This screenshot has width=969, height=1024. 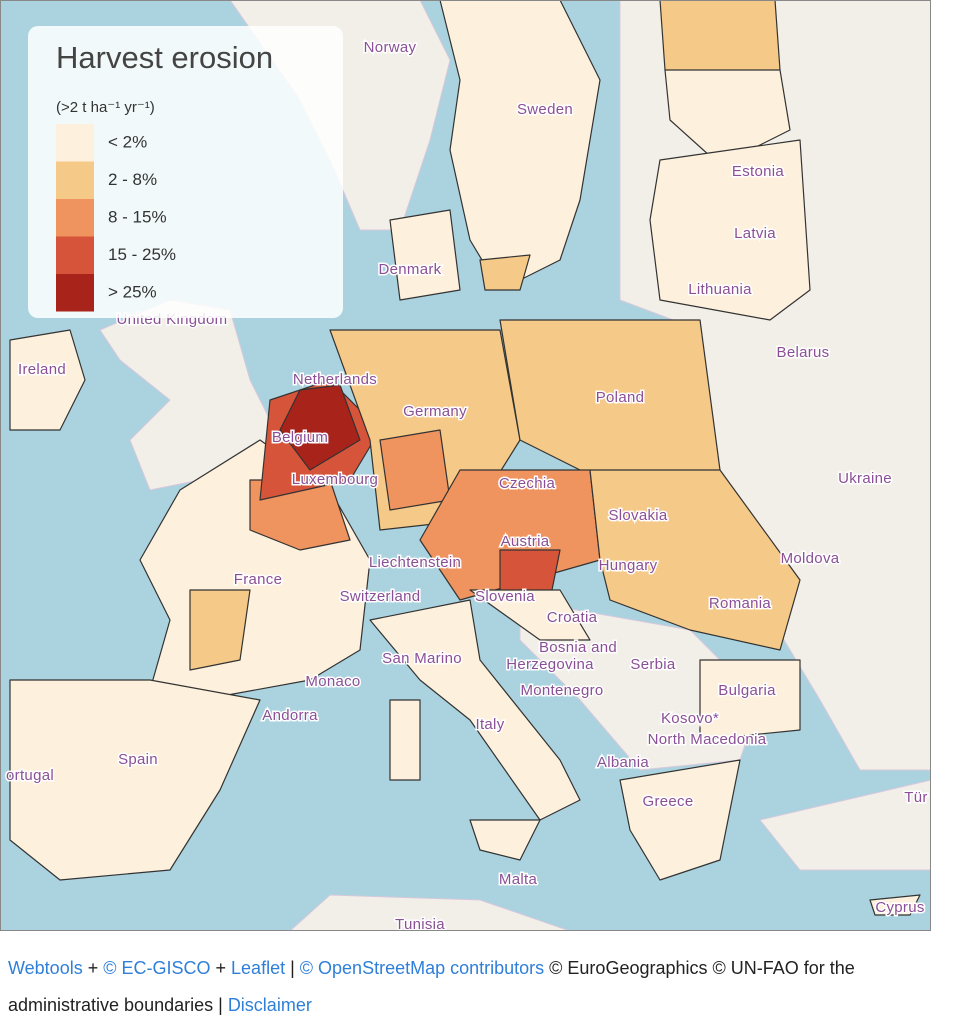 I want to click on place-label: Lithuania, so click(x=720, y=289).